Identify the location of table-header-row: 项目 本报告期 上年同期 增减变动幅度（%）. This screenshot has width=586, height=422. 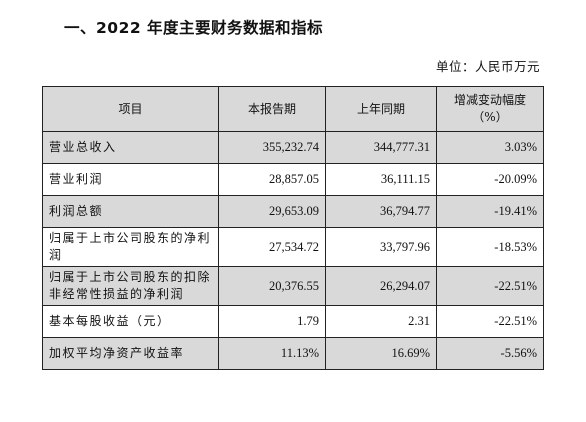
(293, 109).